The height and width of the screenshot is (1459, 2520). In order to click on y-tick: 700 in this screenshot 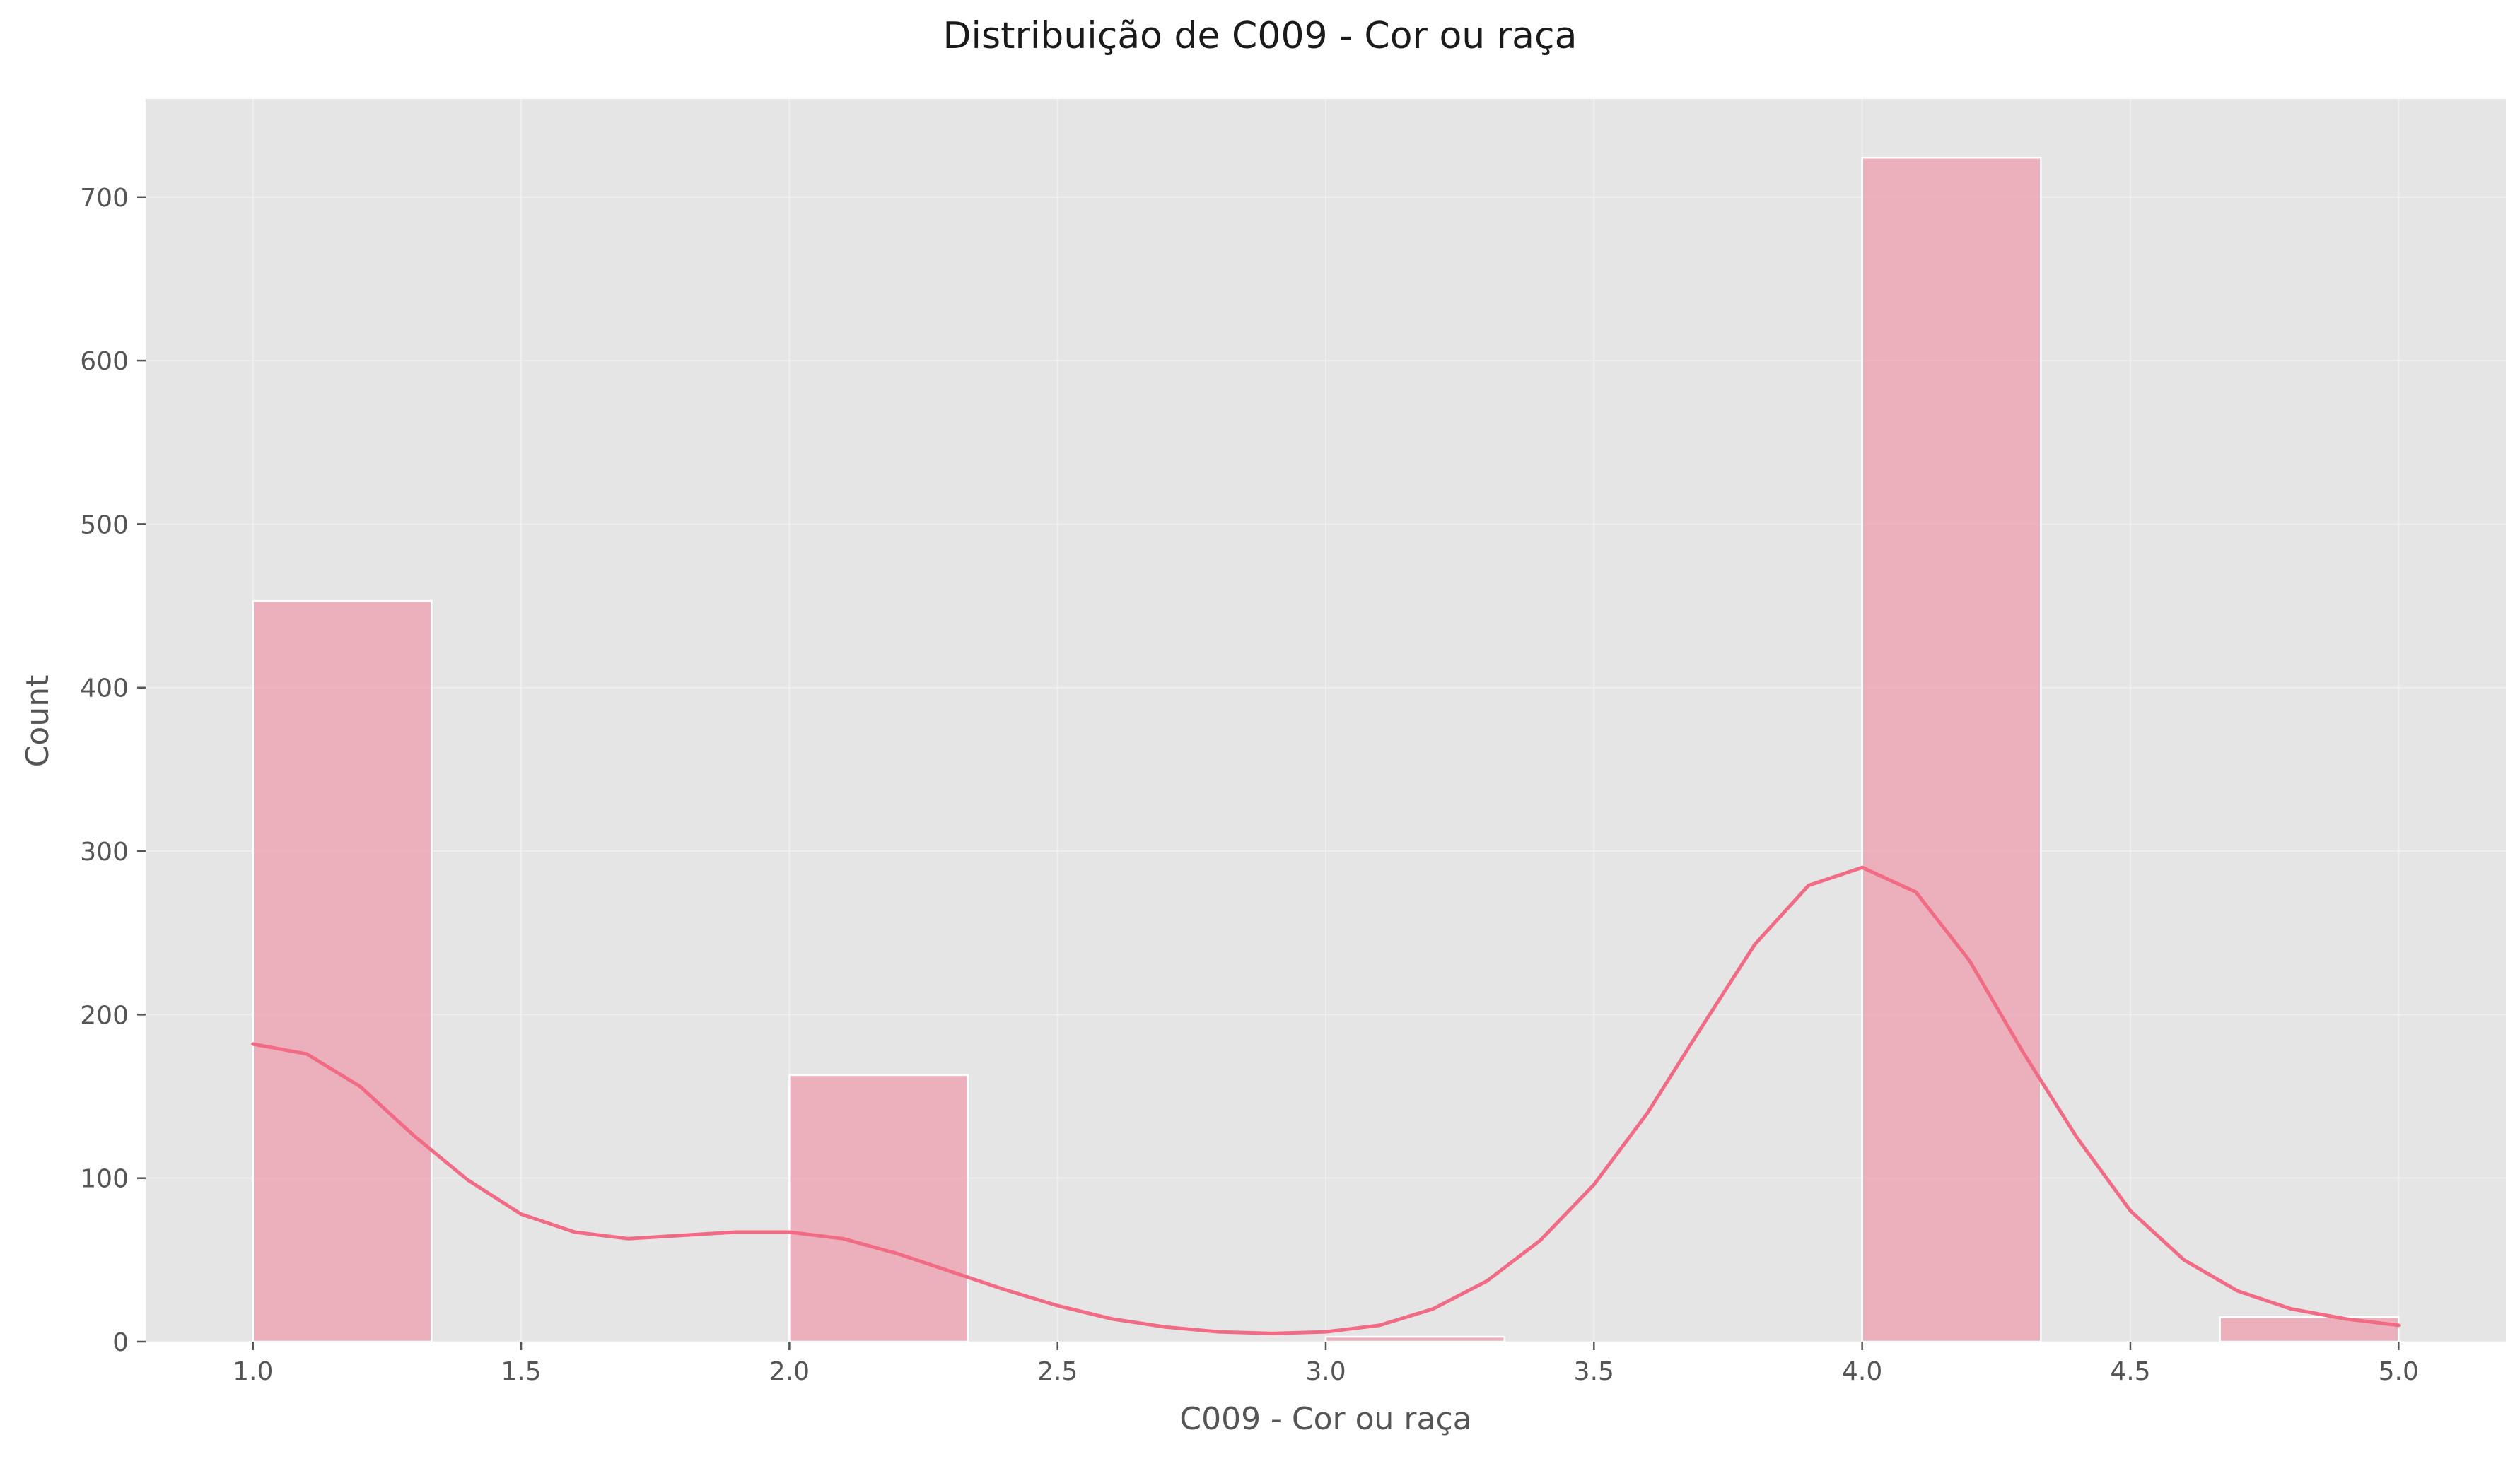, I will do `click(113, 198)`.